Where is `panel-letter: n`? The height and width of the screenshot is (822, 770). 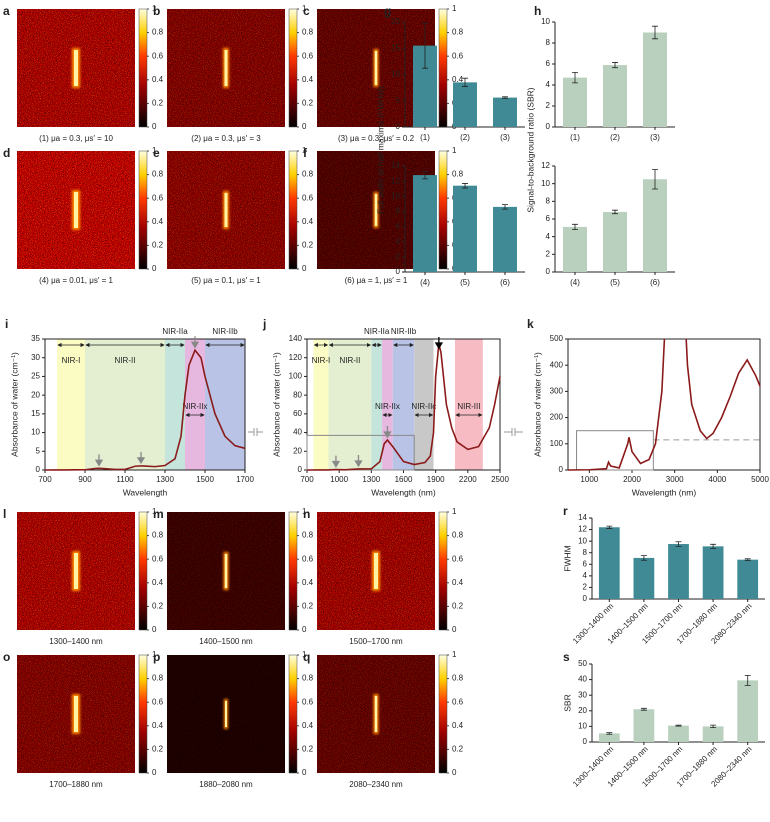 panel-letter: n is located at coordinates (306, 514).